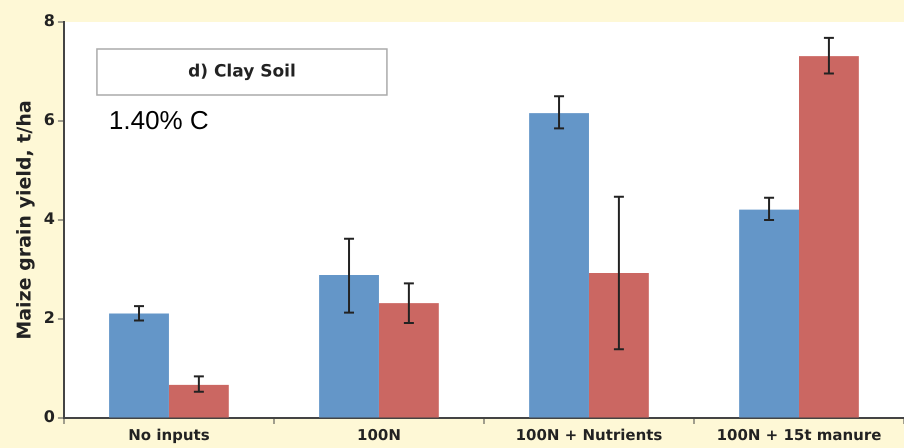 The width and height of the screenshot is (904, 448). Describe the element at coordinates (242, 71) in the screenshot. I see `annotation: d) Clay Soil` at that location.